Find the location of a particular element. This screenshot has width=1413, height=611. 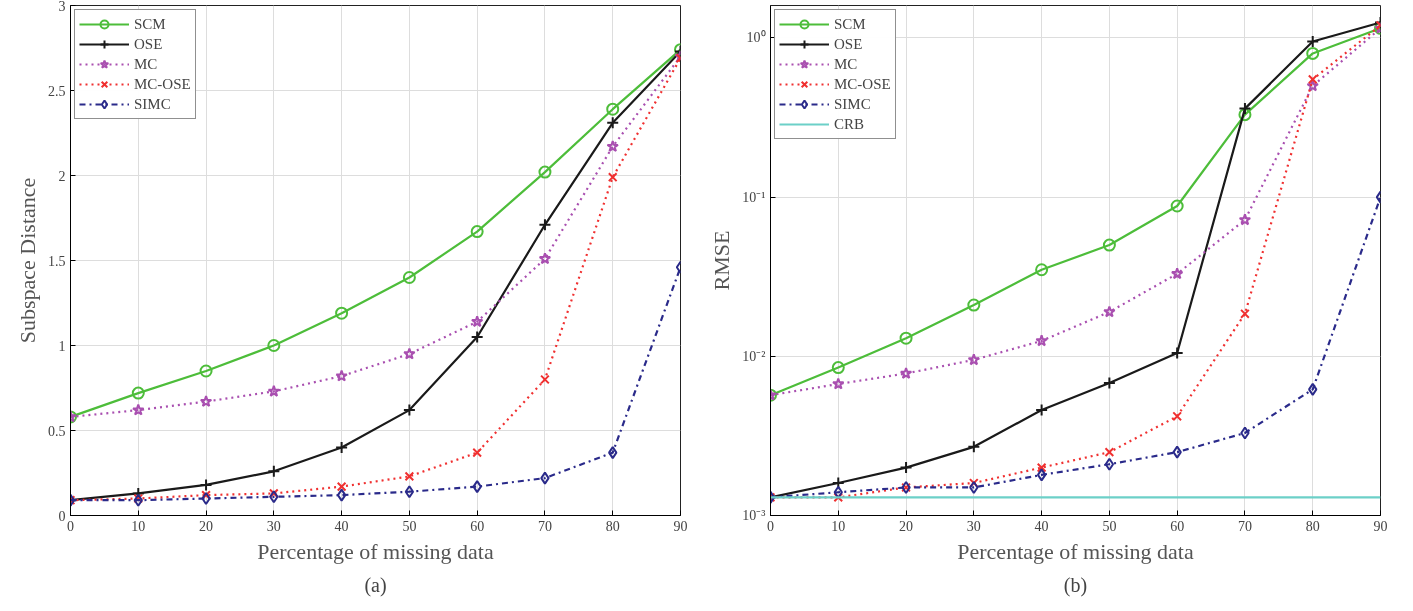

y-tick-label: 0.5 is located at coordinates (57, 431).